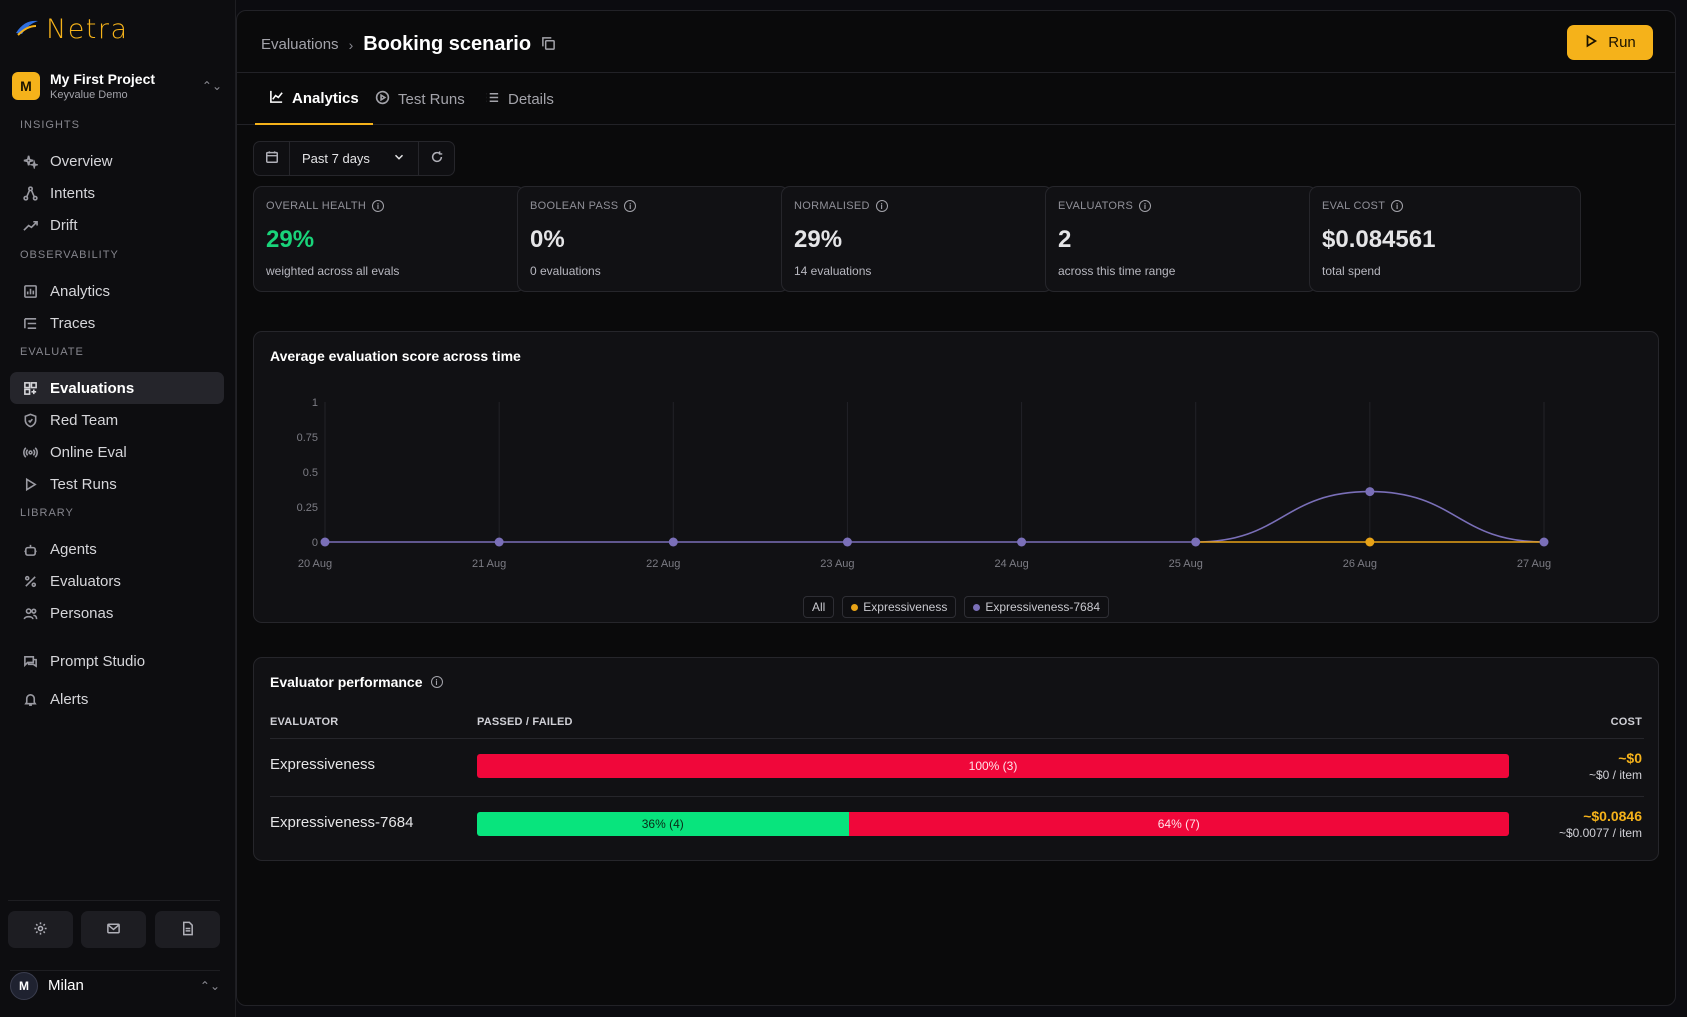  Describe the element at coordinates (304, 722) in the screenshot. I see `column-header-evaluator: EVALUATOR` at that location.